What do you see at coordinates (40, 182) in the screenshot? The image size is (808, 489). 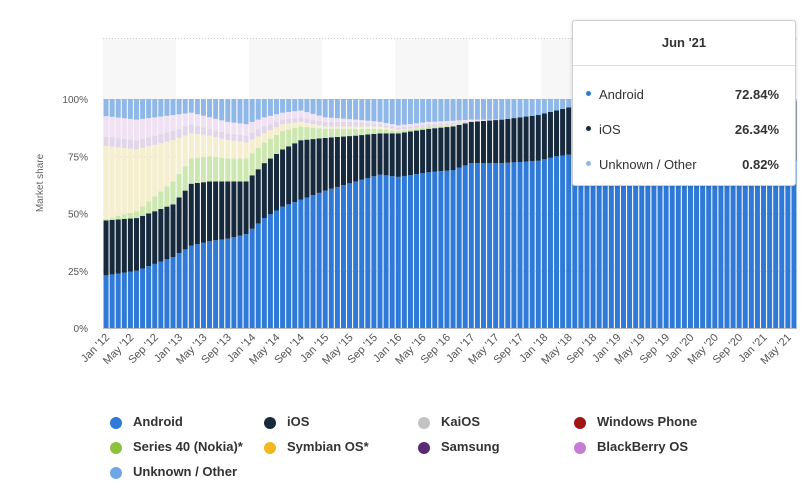 I see `y-axis-label: Market share` at bounding box center [40, 182].